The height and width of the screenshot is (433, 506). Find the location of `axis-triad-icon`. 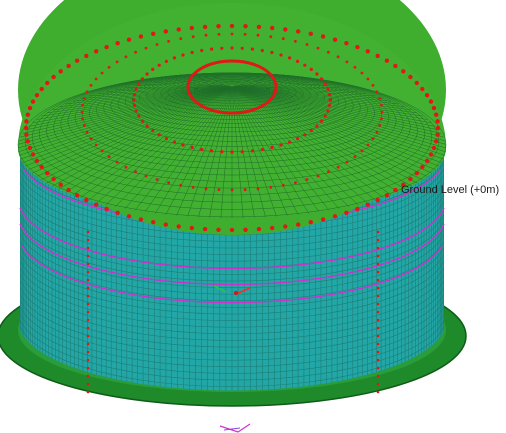

axis-triad-icon is located at coordinates (235, 428).